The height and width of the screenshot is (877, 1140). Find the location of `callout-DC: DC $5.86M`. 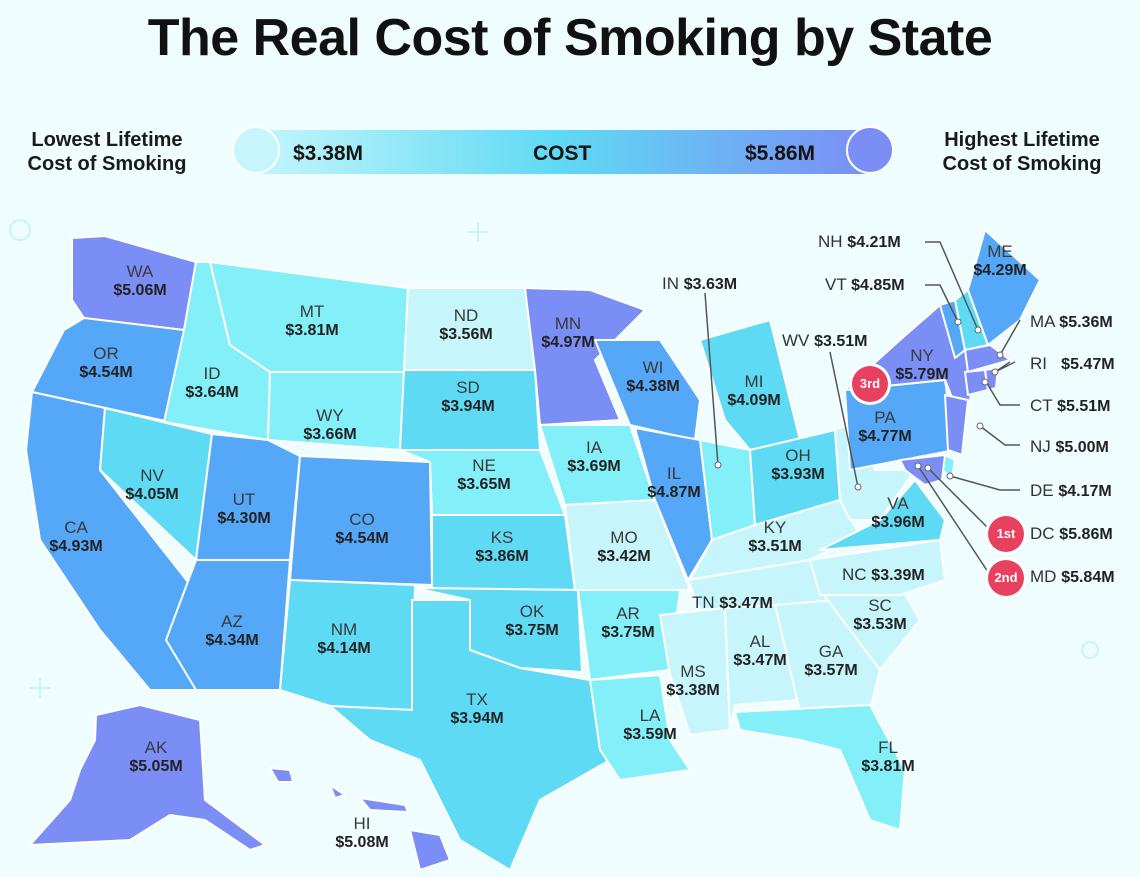

callout-DC: DC $5.86M is located at coordinates (1071, 533).